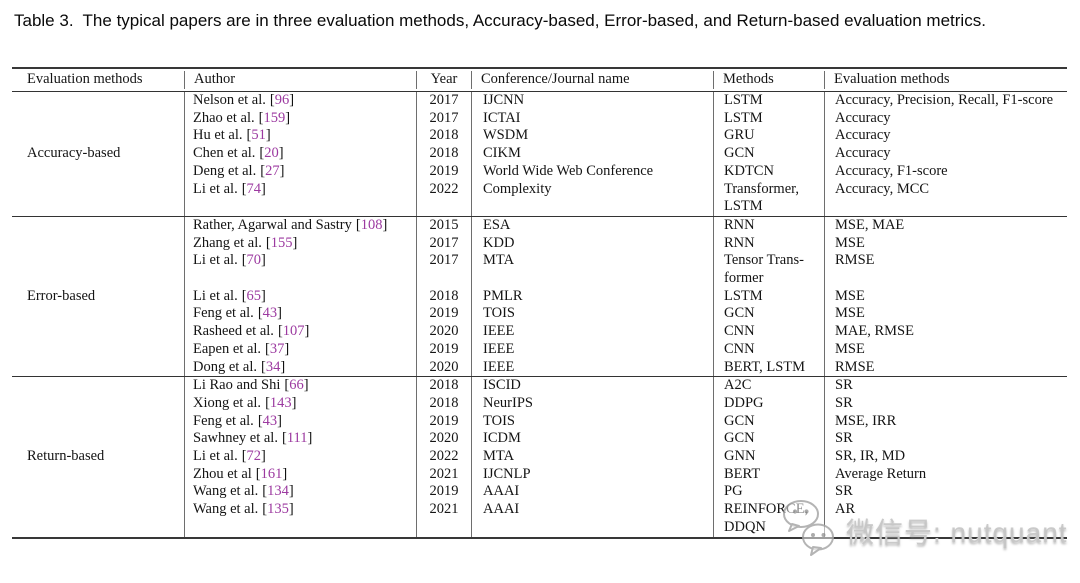  I want to click on author-name: Li Rao and Shi, so click(237, 385).